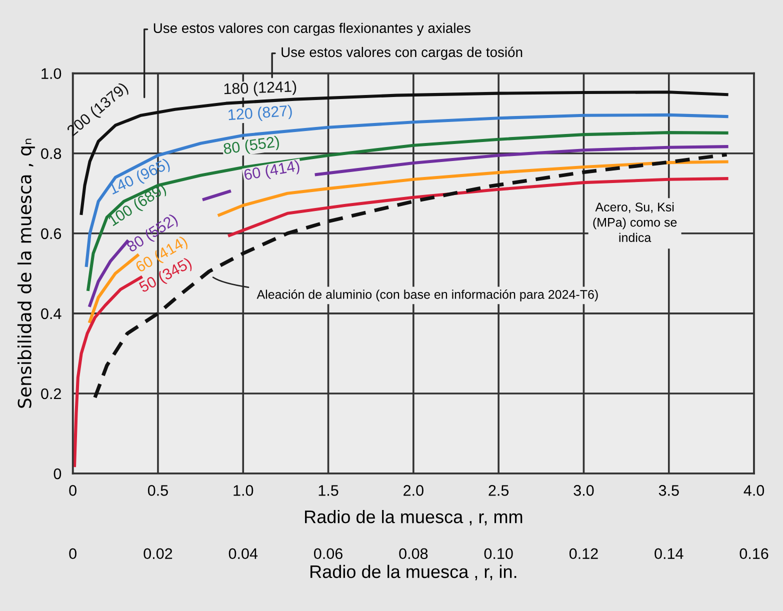  What do you see at coordinates (328, 554) in the screenshot?
I see `x2-tick-label: 0.06` at bounding box center [328, 554].